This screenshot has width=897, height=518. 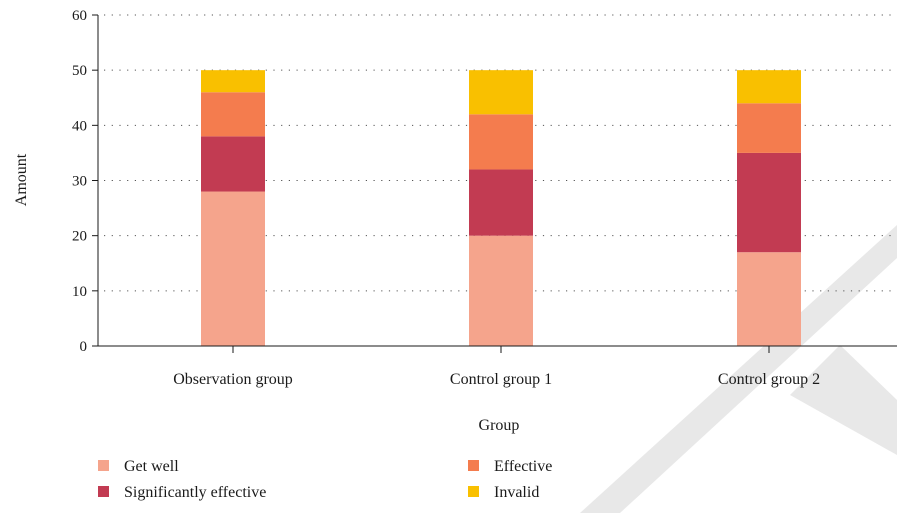 What do you see at coordinates (151, 466) in the screenshot?
I see `legend-label: Get well` at bounding box center [151, 466].